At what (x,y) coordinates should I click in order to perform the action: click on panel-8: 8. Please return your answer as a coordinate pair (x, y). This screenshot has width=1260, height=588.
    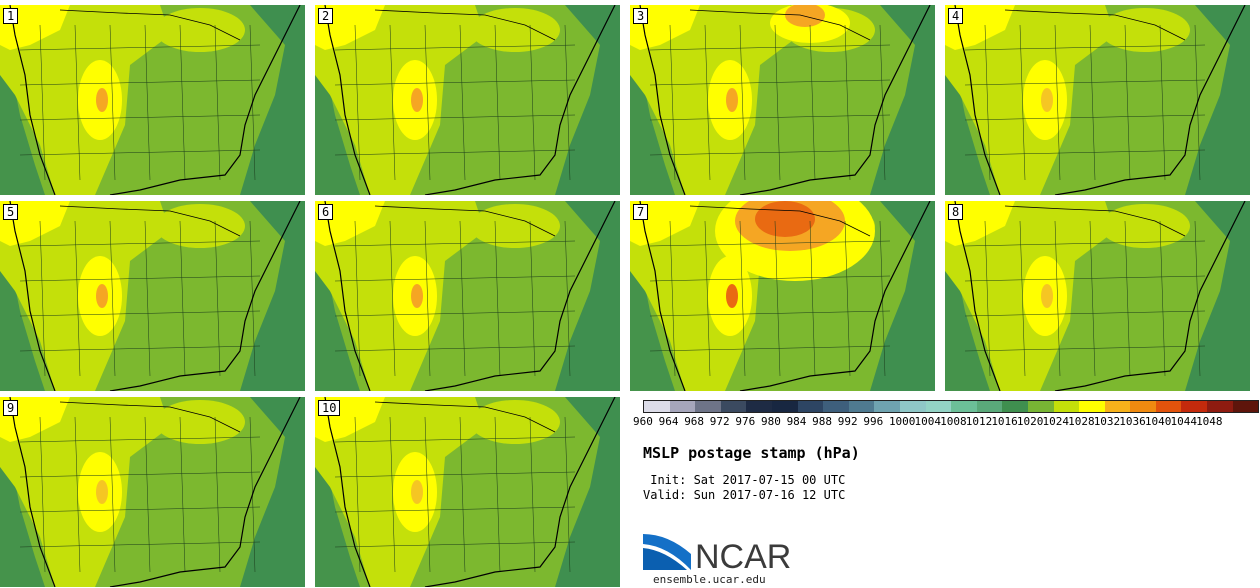
    Looking at the image, I should click on (1097, 296).